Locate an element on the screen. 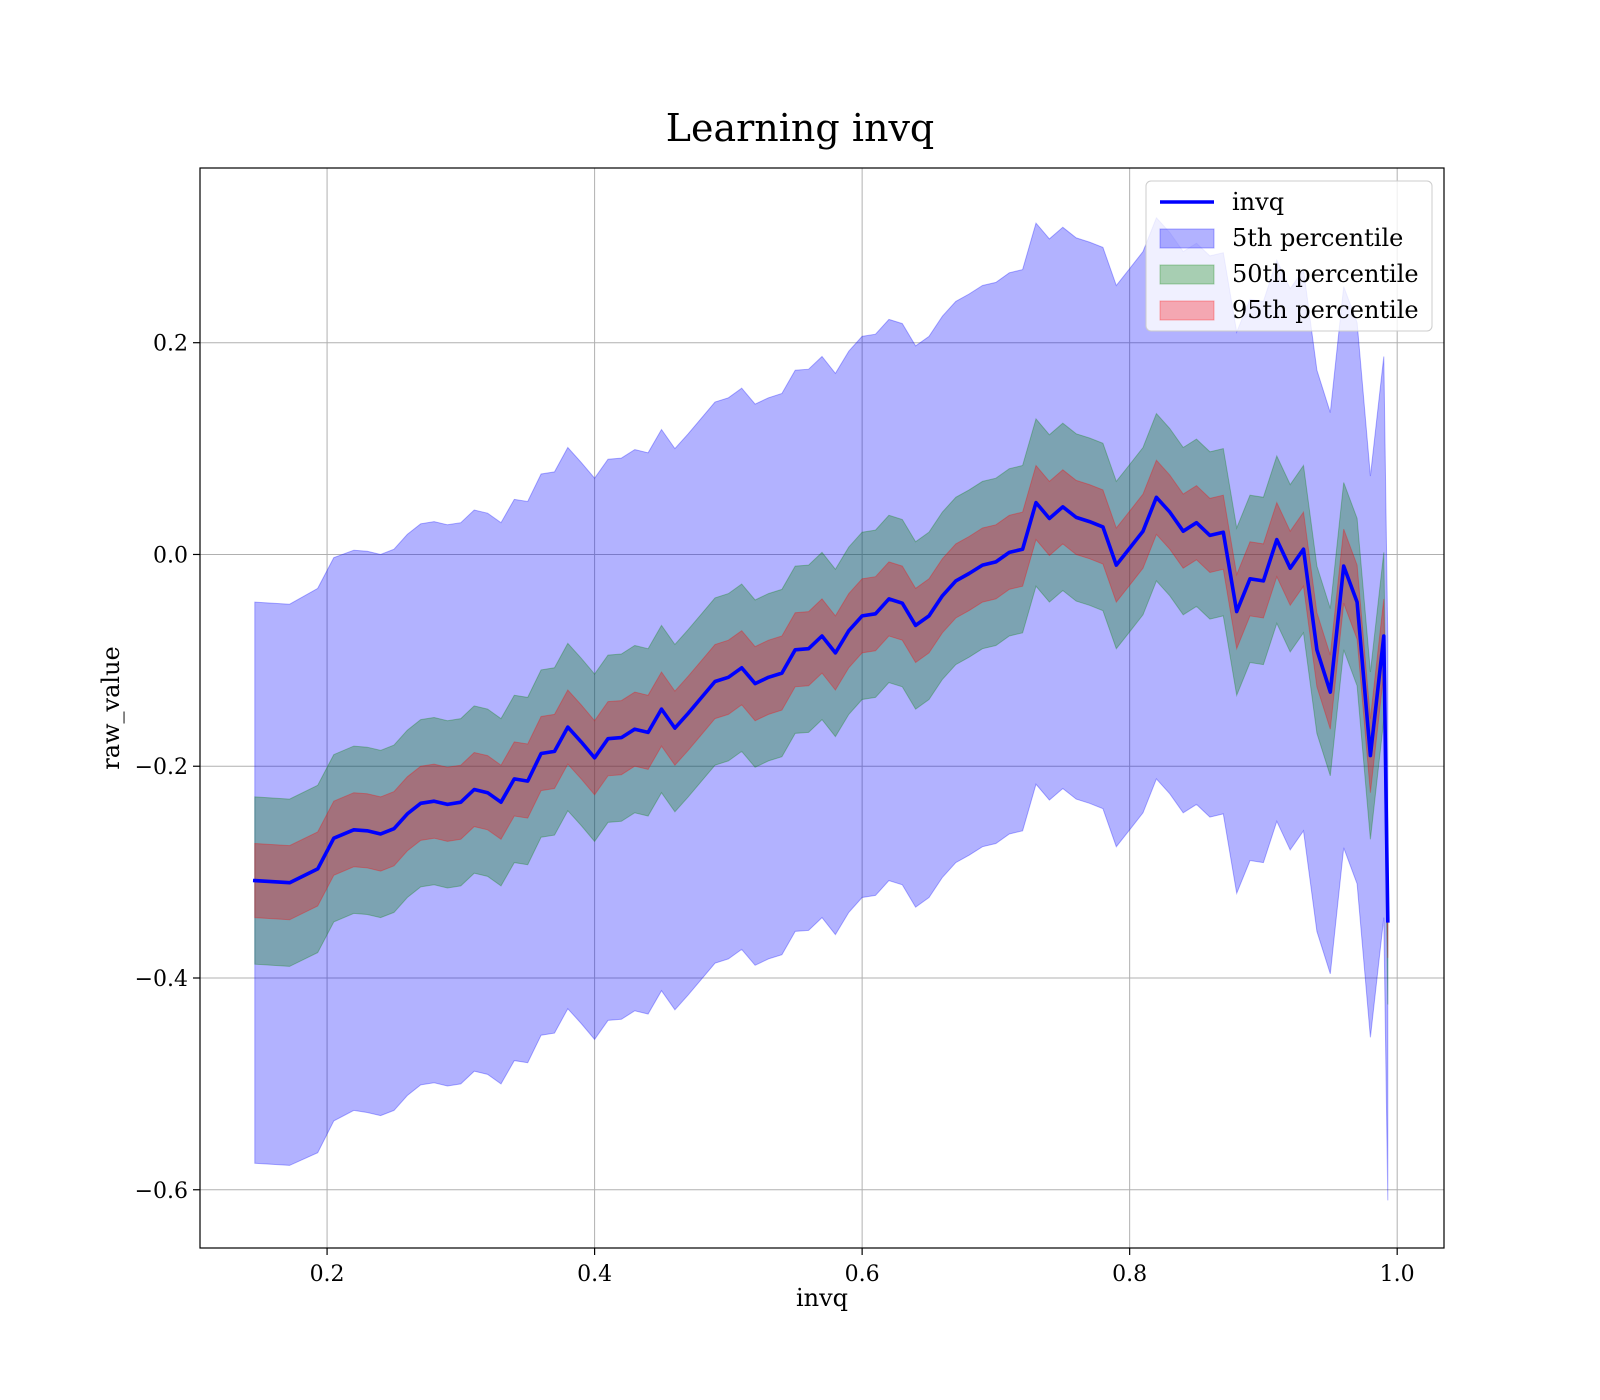 Image resolution: width=1600 pixels, height=1400 pixels. y-axis-ticks: −0.6 −0.4 −0.2 0.0 0.2 is located at coordinates (167, 768).